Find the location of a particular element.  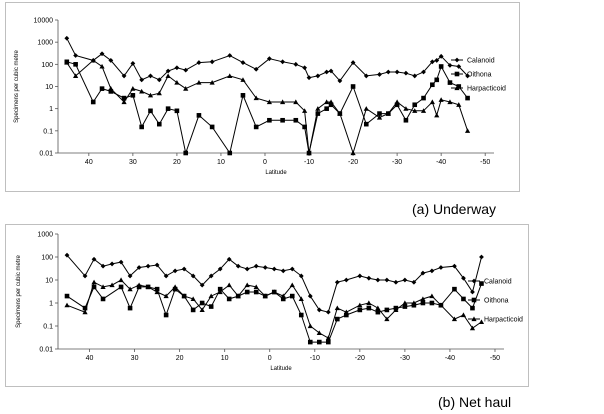

series-line-calanoid is located at coordinates (267, 60).